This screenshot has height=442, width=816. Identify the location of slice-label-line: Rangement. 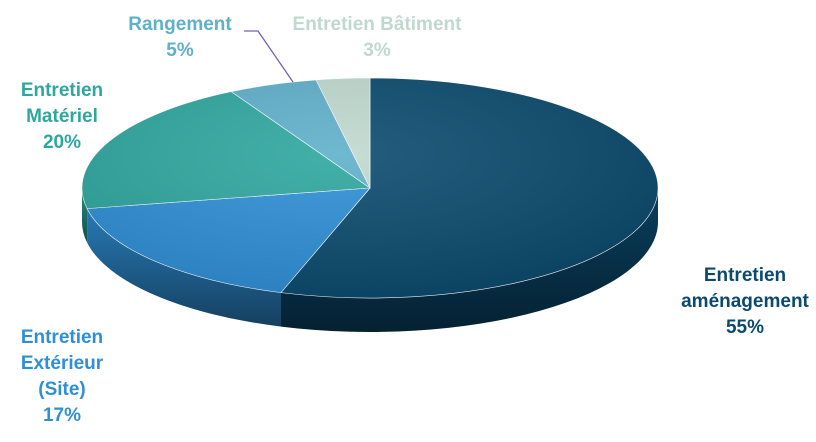
(180, 24).